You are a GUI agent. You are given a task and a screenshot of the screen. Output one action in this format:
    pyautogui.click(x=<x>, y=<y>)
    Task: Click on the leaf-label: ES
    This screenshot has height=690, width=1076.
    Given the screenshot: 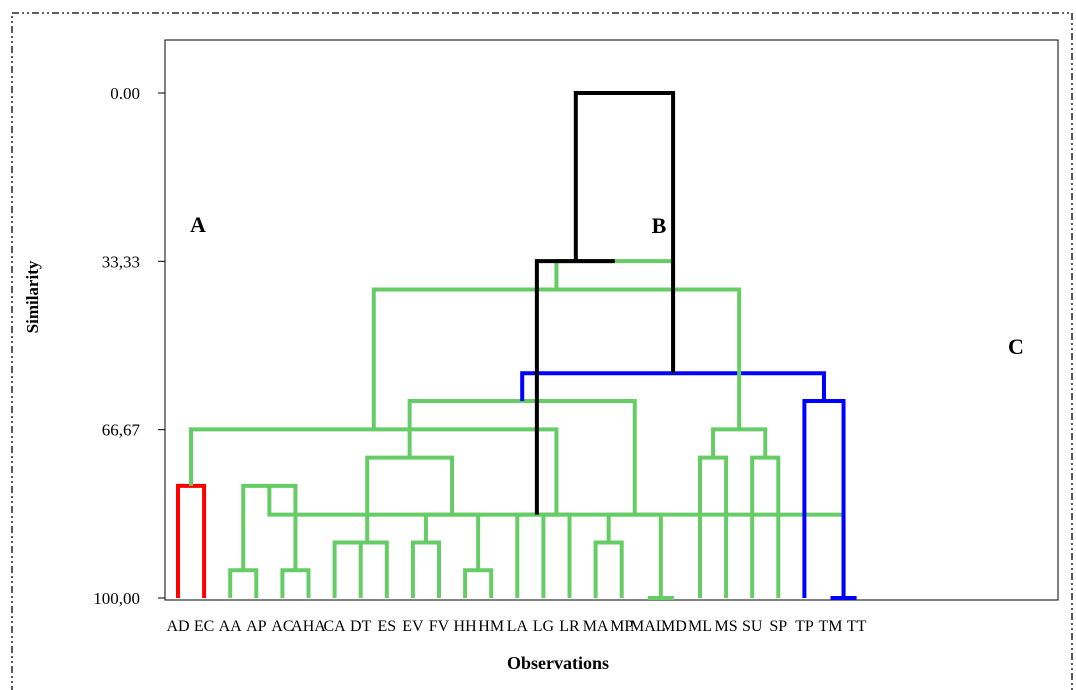 What is the action you would take?
    pyautogui.click(x=386, y=626)
    